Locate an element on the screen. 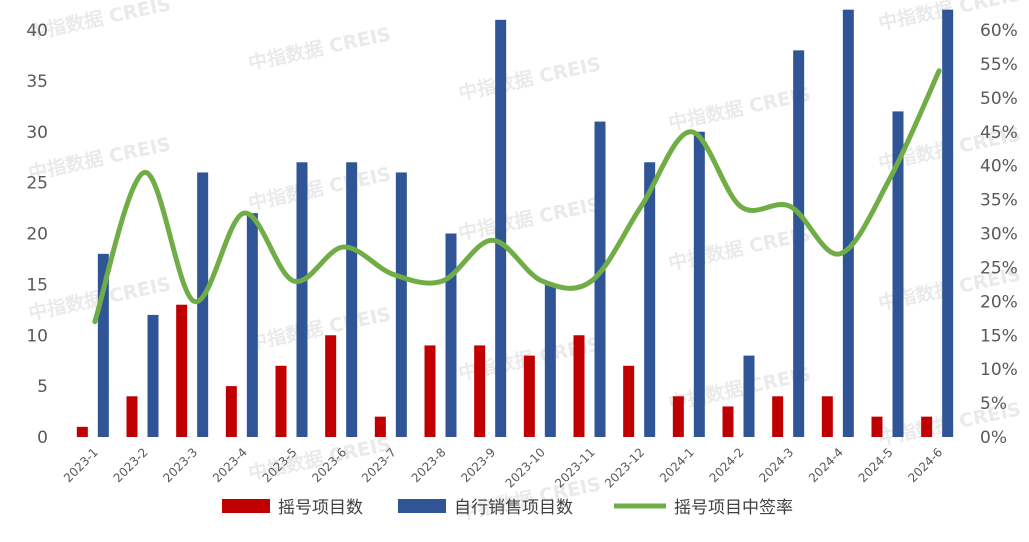 The image size is (1029, 542). right-tick-label: 15% is located at coordinates (999, 336).